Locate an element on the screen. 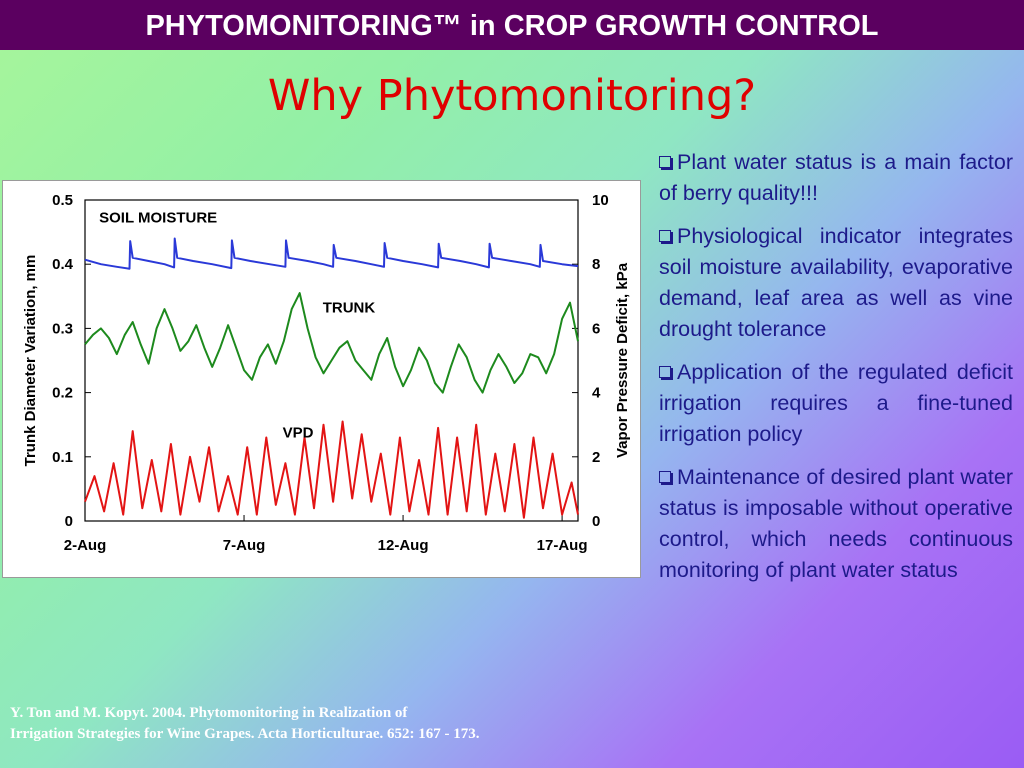 The image size is (1024, 768). y-right-tick-label: 10 is located at coordinates (600, 200).